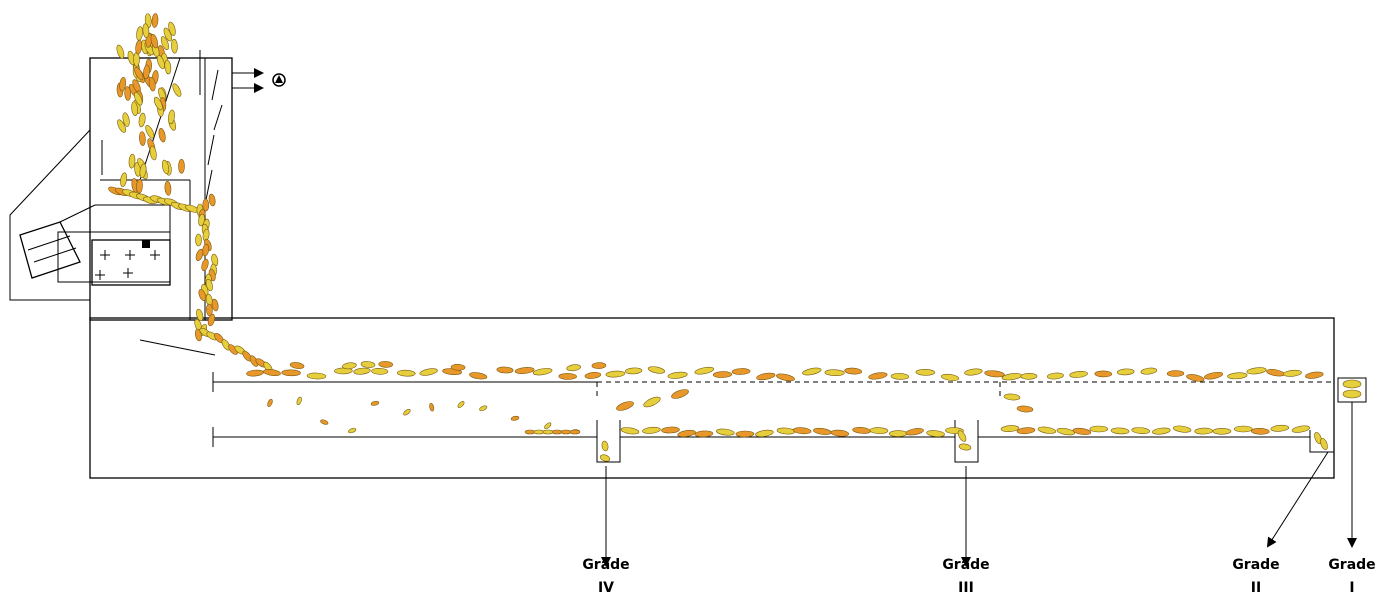 Image resolution: width=1382 pixels, height=598 pixels. I want to click on grade-iv-number: IV, so click(606, 588).